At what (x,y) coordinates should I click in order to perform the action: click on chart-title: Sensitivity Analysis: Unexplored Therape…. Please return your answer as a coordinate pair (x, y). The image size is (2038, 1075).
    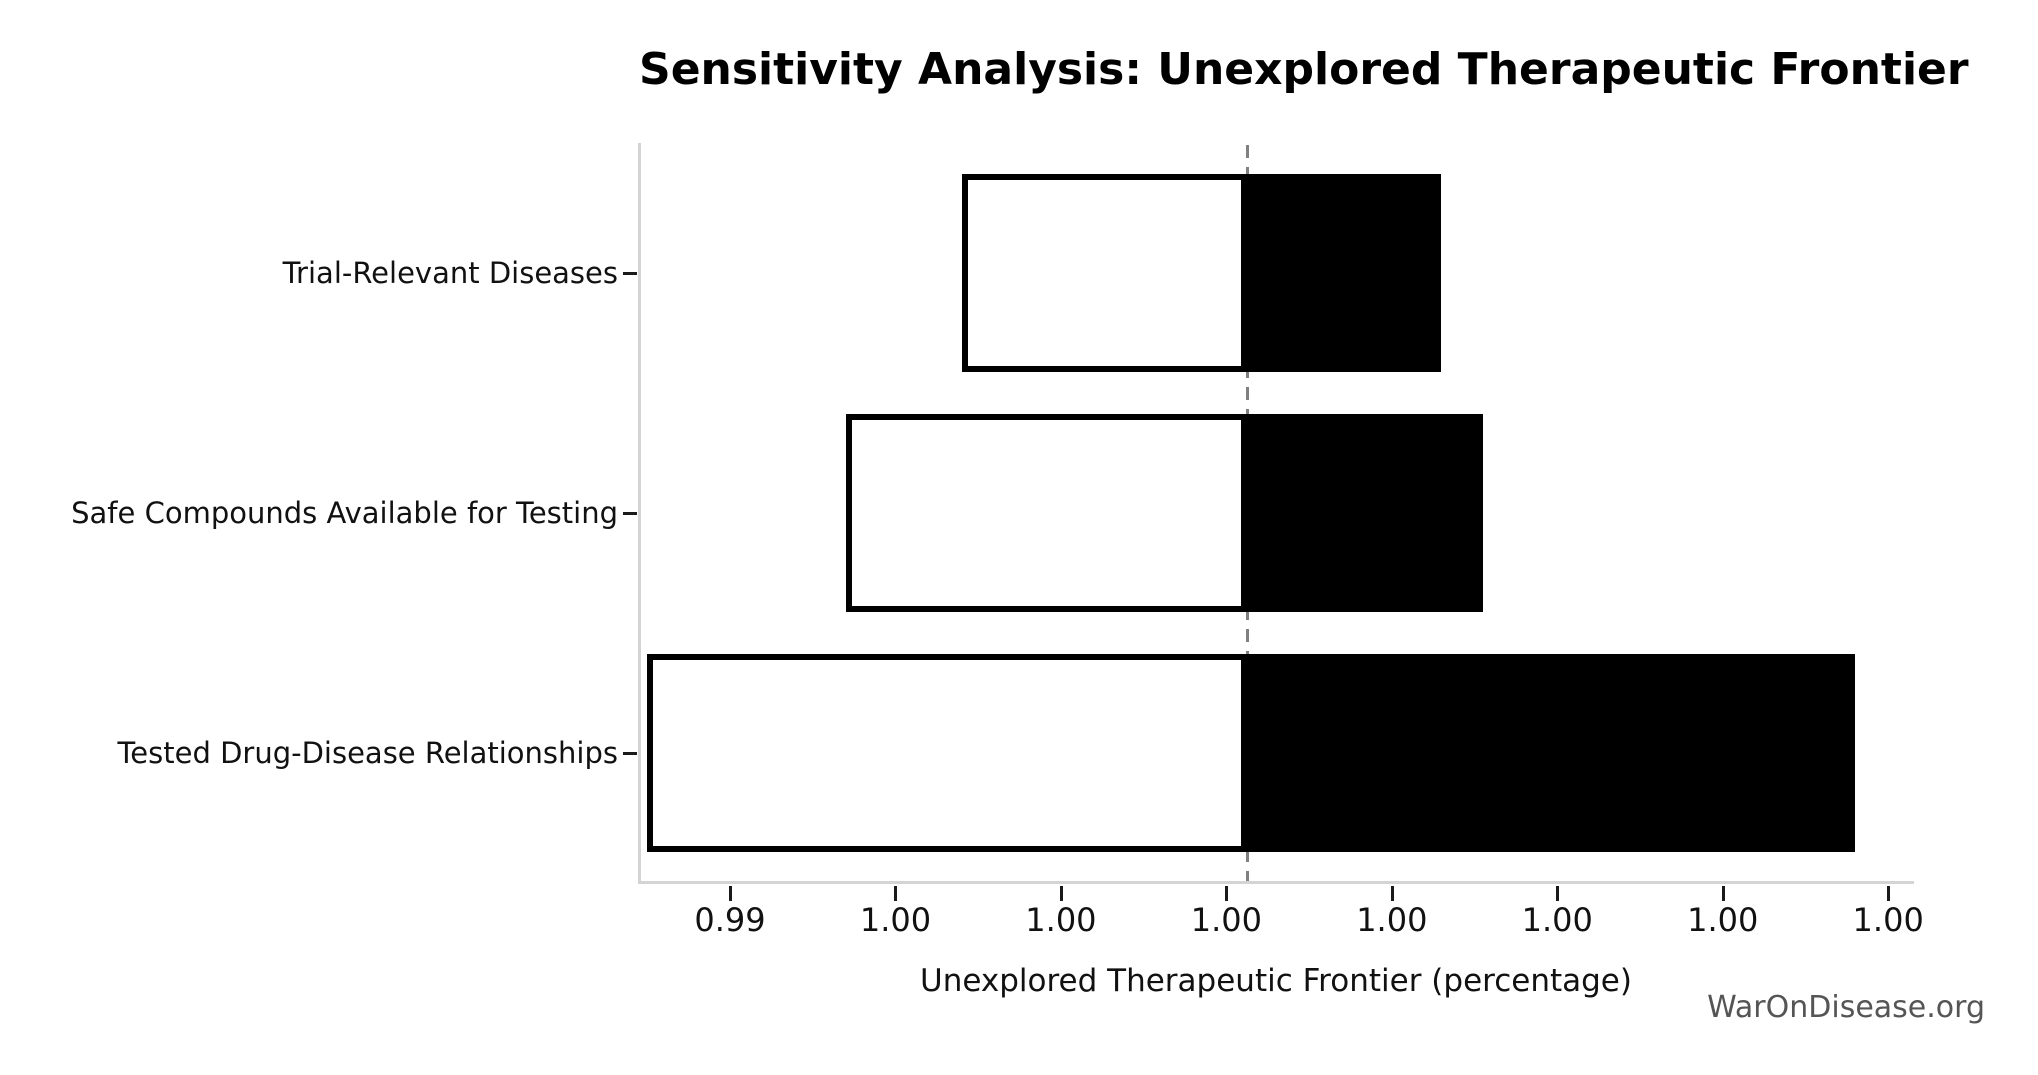
    Looking at the image, I should click on (1304, 69).